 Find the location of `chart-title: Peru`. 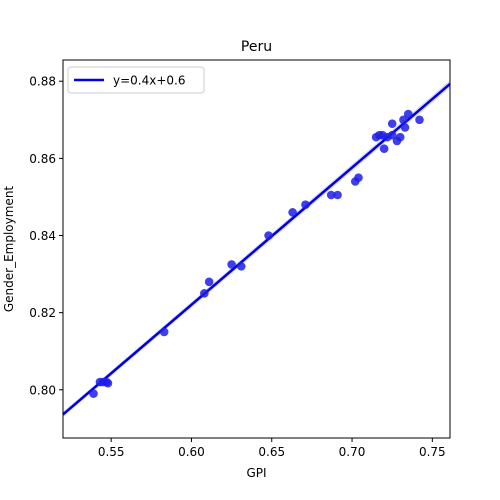

chart-title: Peru is located at coordinates (256, 47).